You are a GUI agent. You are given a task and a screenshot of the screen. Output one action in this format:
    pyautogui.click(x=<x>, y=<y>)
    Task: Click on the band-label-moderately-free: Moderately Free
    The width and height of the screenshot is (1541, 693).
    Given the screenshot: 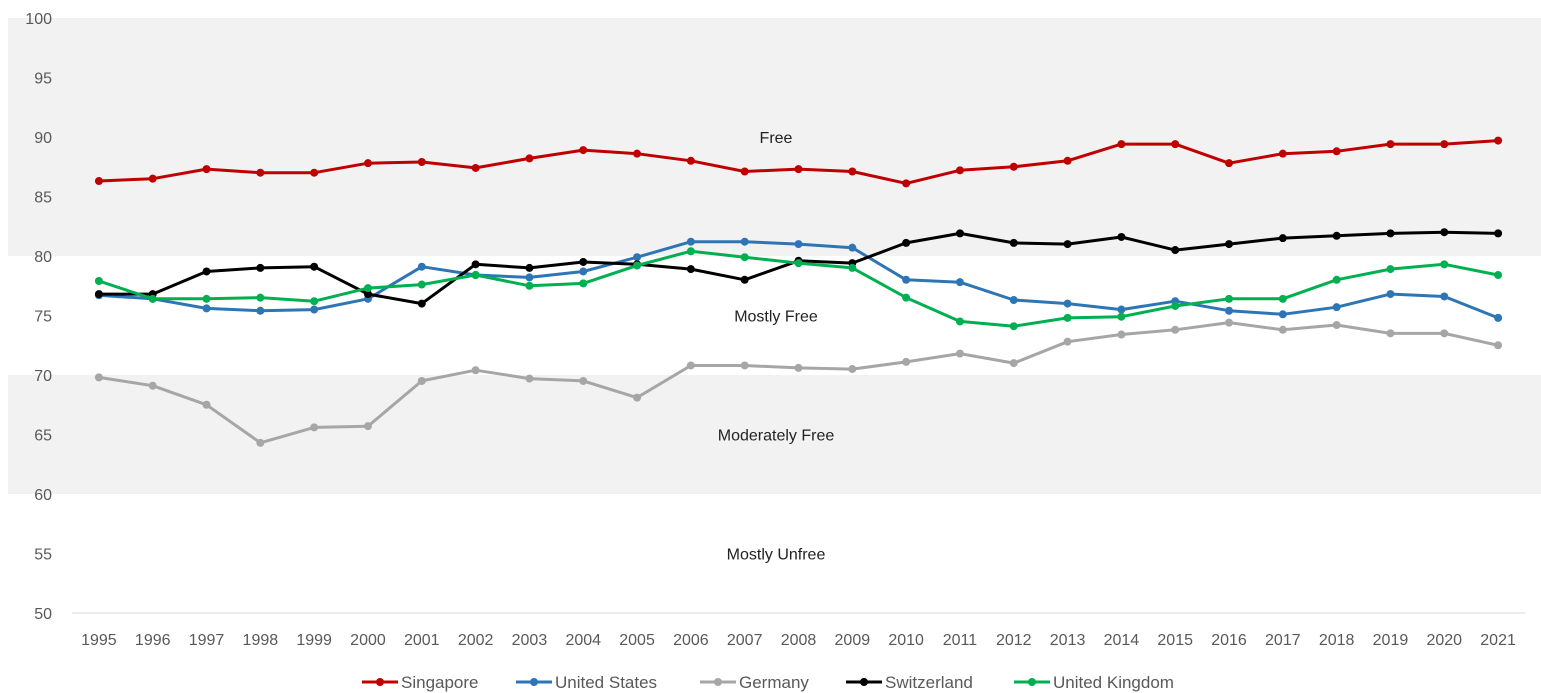 What is the action you would take?
    pyautogui.click(x=776, y=436)
    